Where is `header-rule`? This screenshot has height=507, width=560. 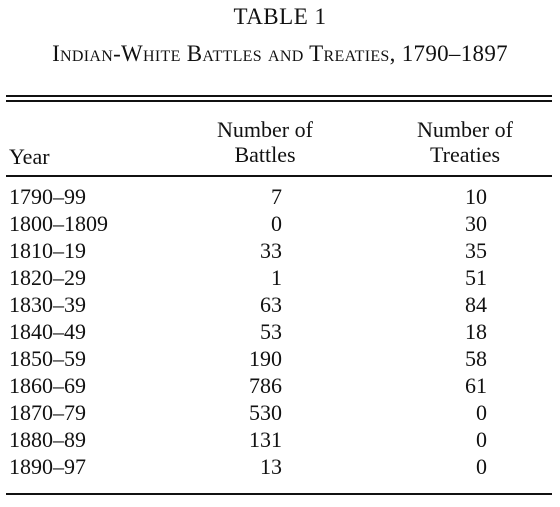
header-rule is located at coordinates (279, 176).